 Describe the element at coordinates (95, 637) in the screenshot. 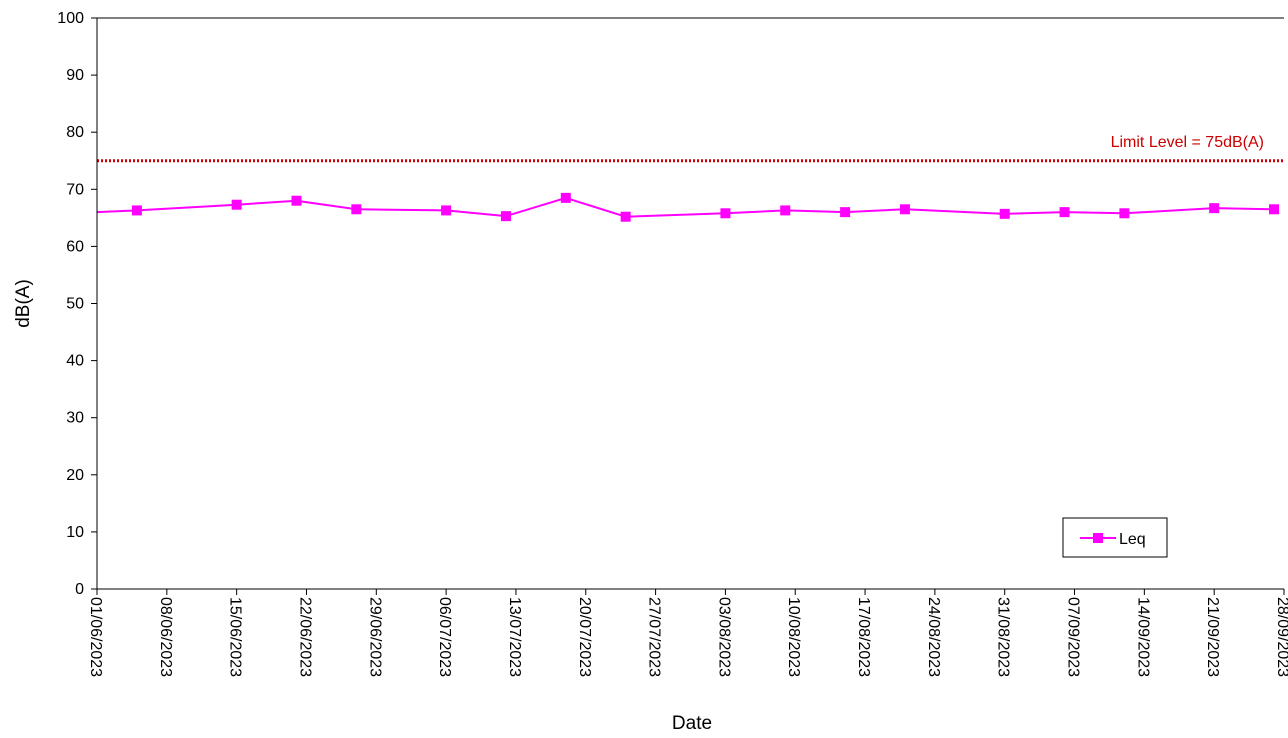

I see `x-tick-label: 01/06/2023` at that location.